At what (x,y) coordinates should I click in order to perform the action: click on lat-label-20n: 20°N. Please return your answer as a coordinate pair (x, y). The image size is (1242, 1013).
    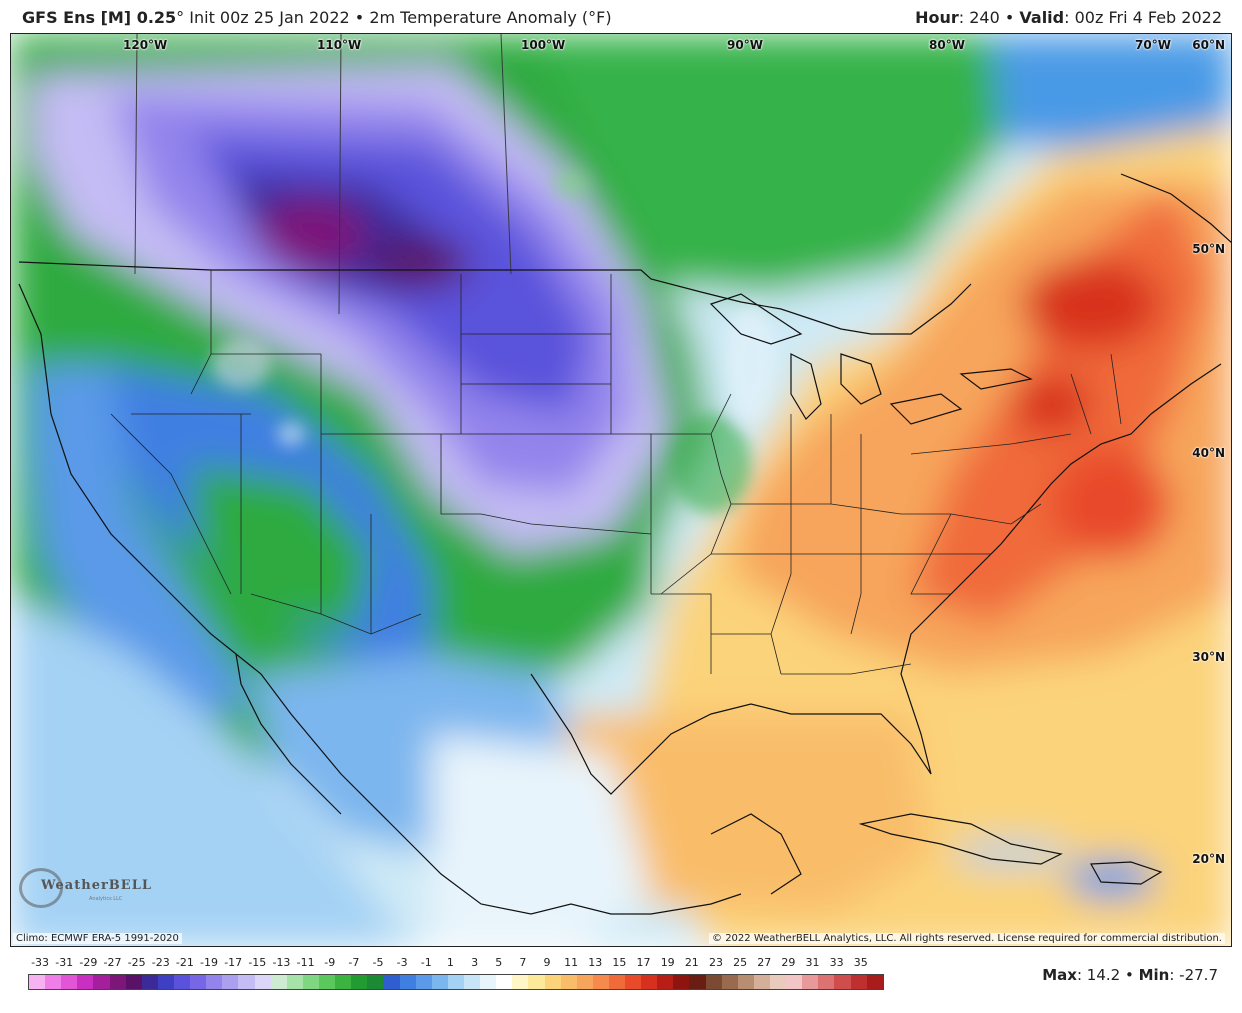
    Looking at the image, I should click on (1208, 859).